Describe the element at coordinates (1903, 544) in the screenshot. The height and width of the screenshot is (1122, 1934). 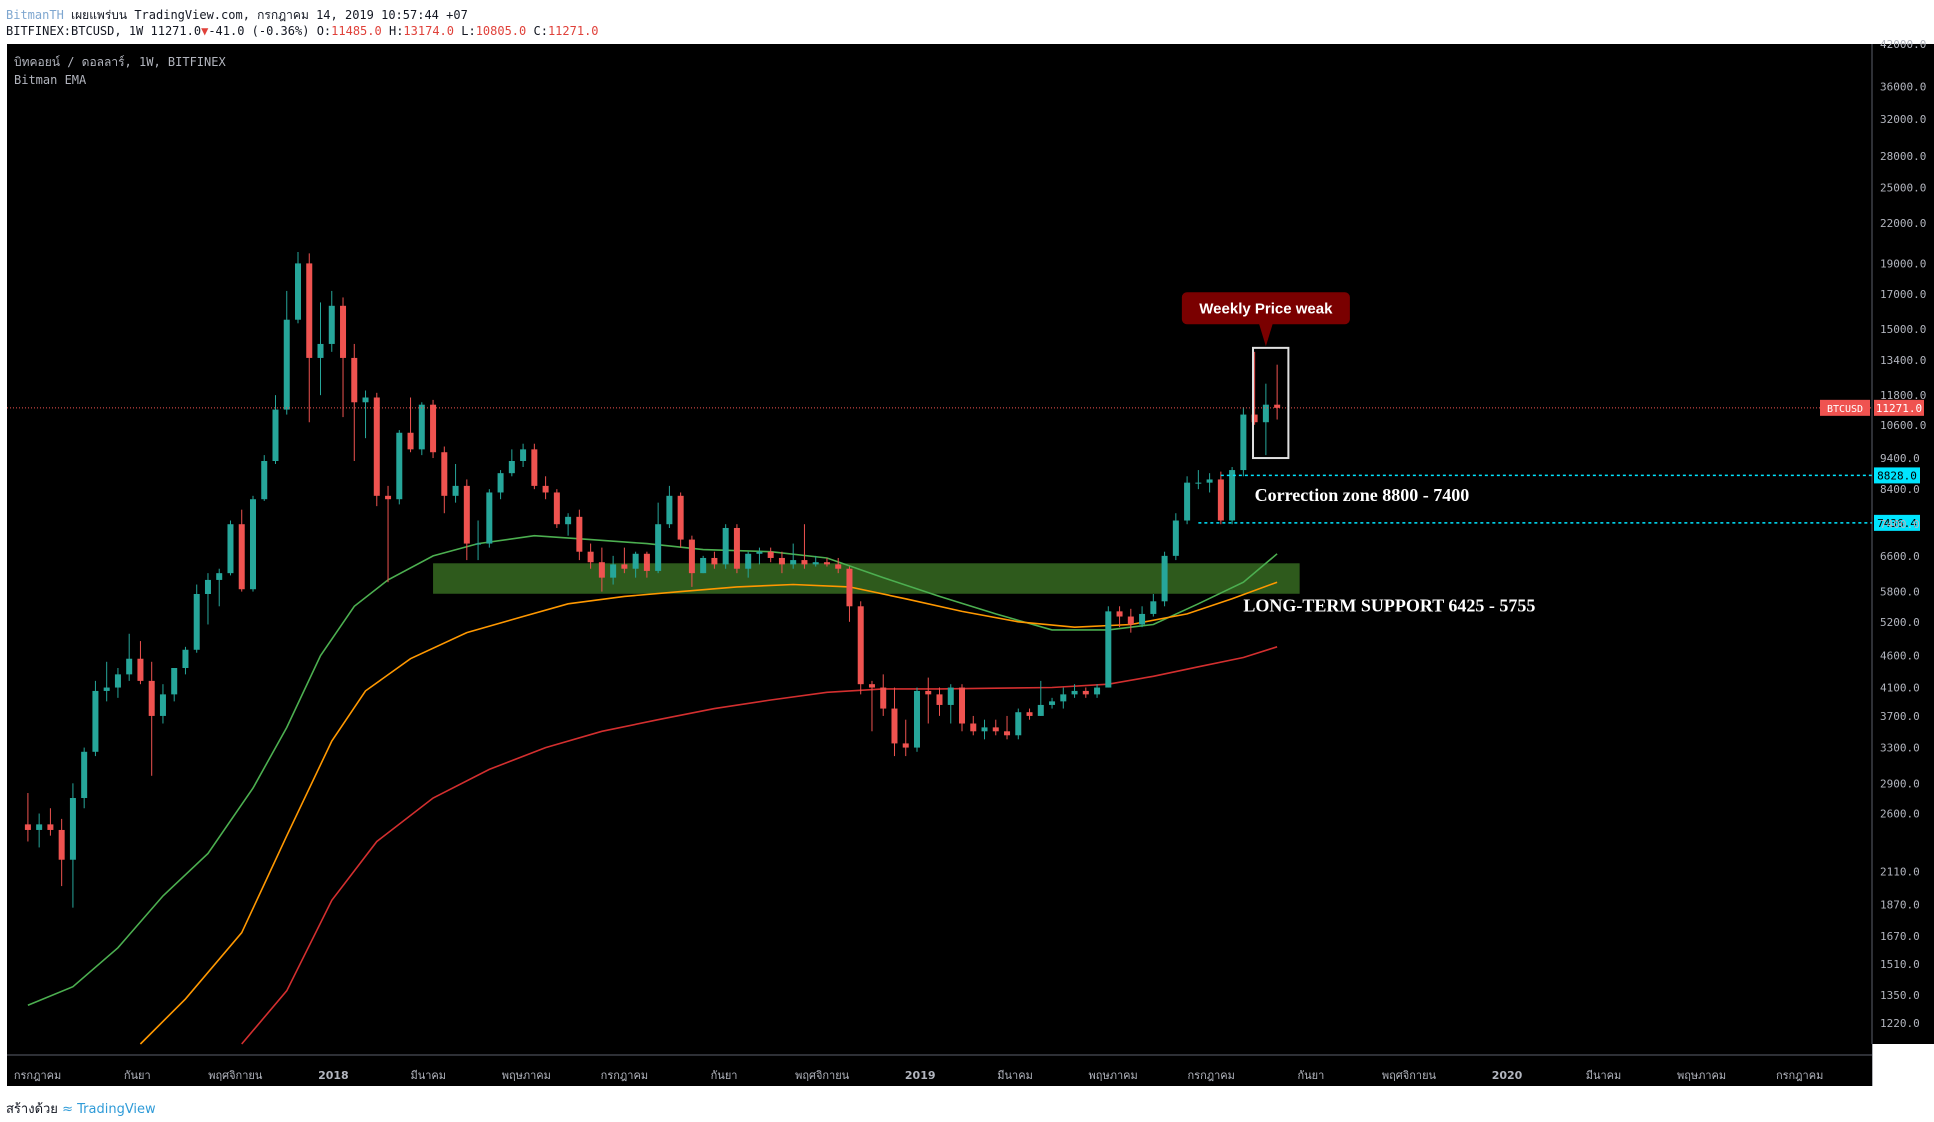
I see `price-axis` at that location.